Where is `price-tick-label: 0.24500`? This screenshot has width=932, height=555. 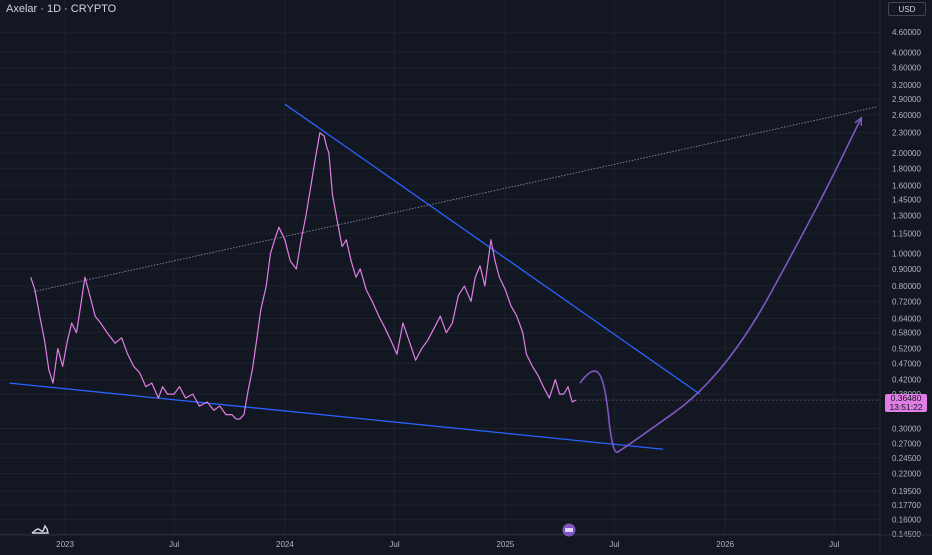 price-tick-label: 0.24500 is located at coordinates (906, 458).